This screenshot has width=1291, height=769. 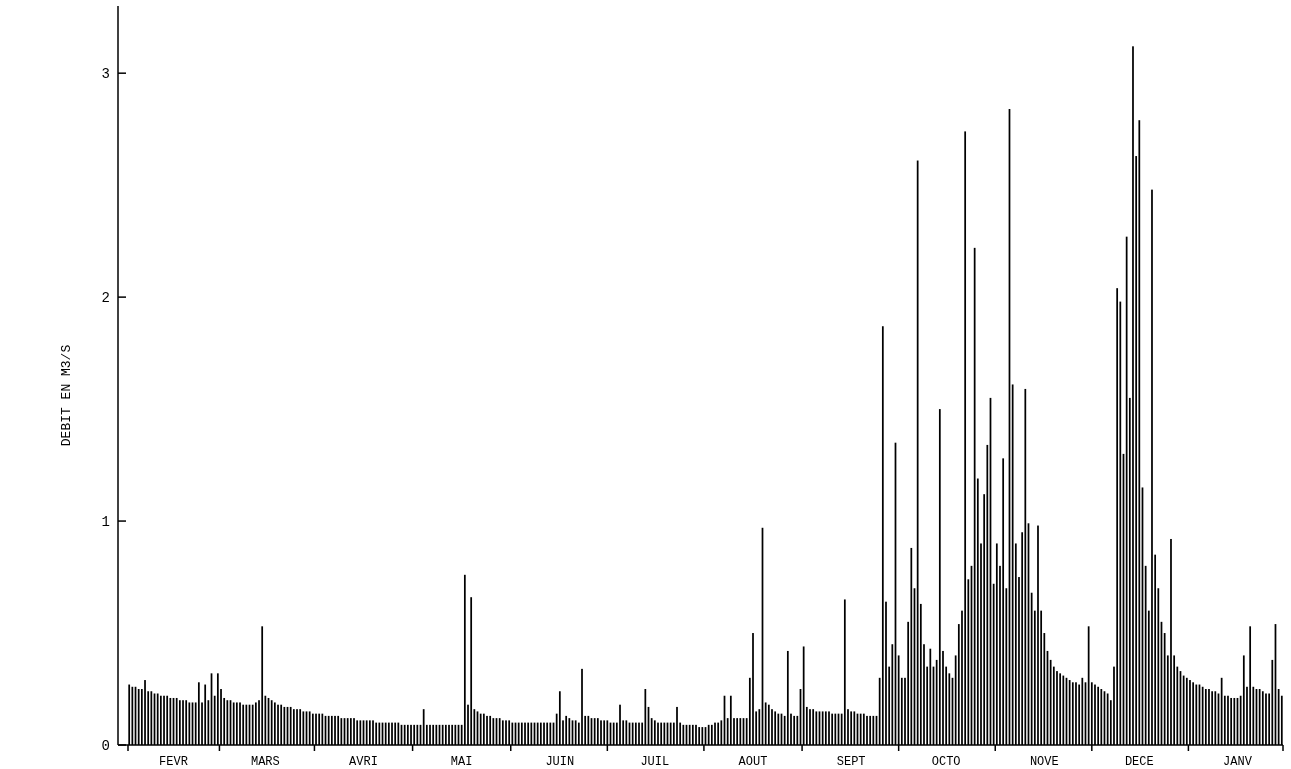 I want to click on x-tick-label: FEVR, so click(x=173, y=762).